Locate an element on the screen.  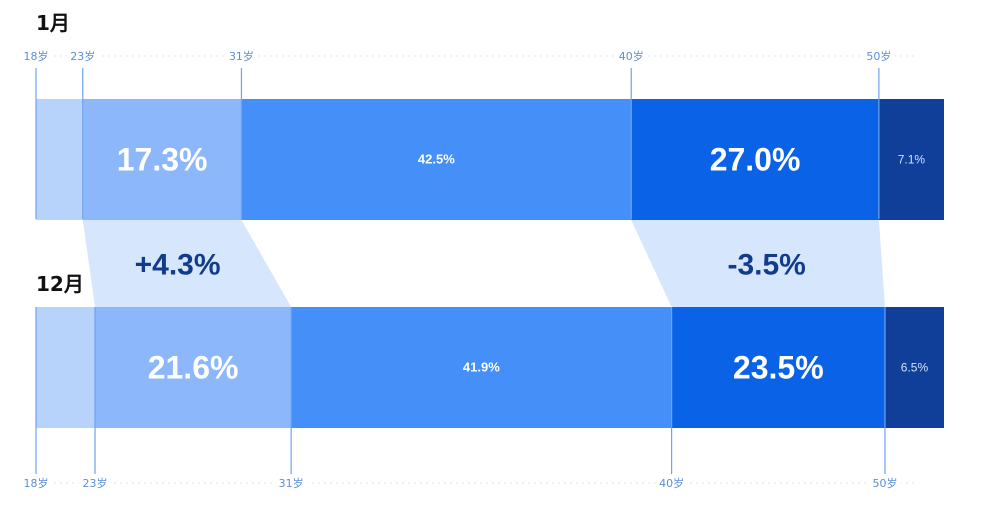
tick-label-r1-3: 31岁 is located at coordinates (241, 56).